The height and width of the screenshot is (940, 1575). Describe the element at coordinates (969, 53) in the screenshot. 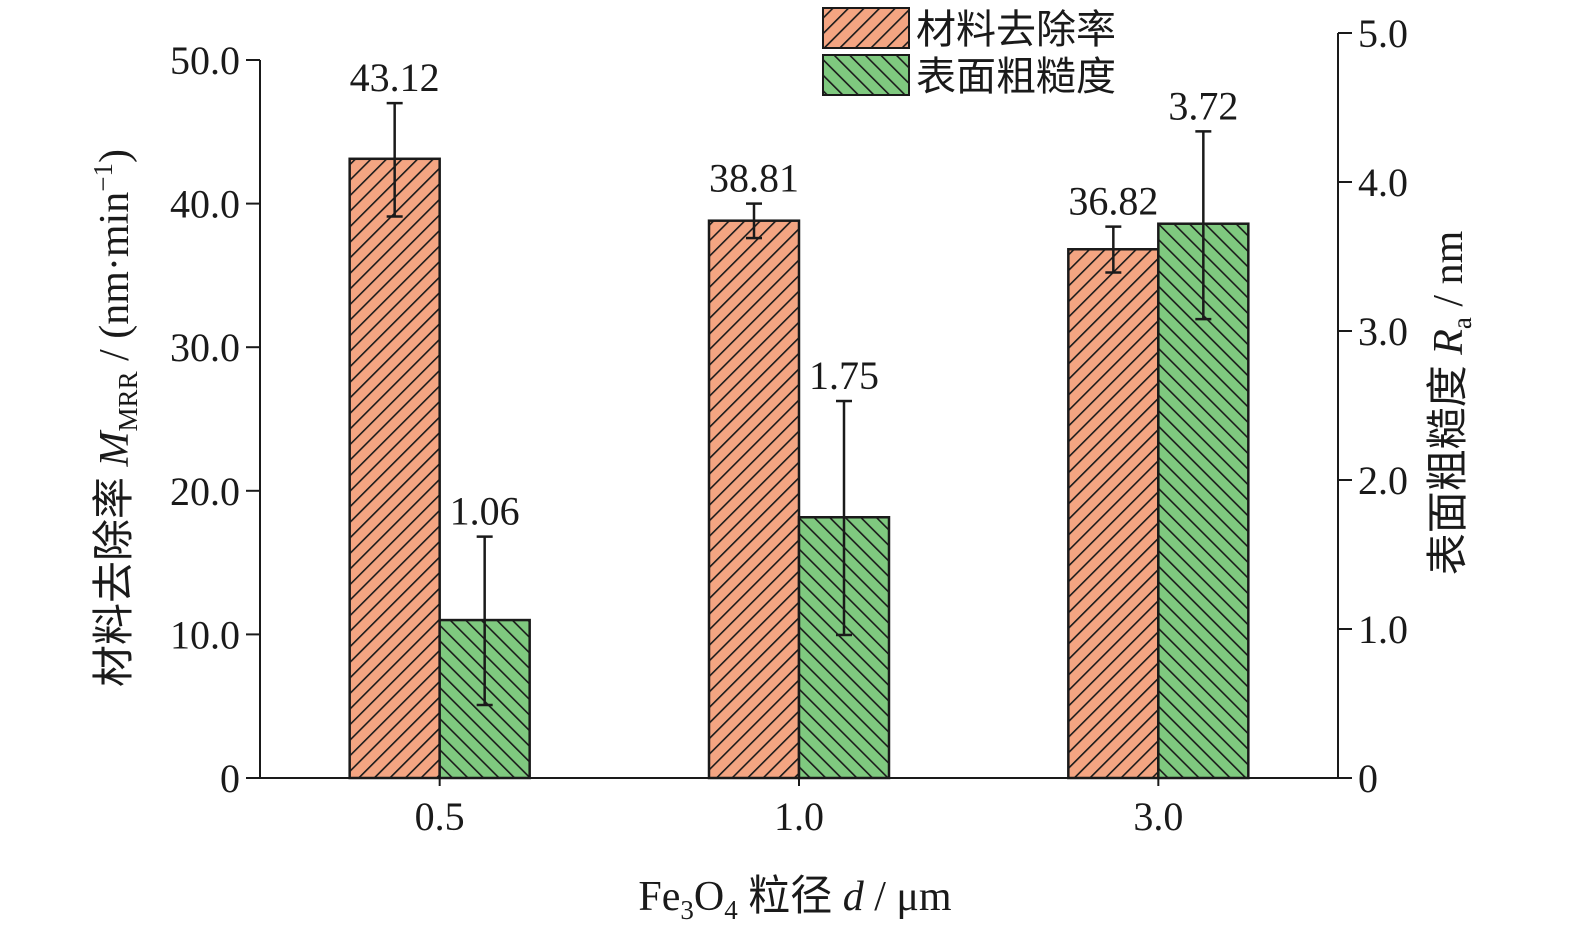

I see `legend: 材料去除率 表面粗糙度` at that location.